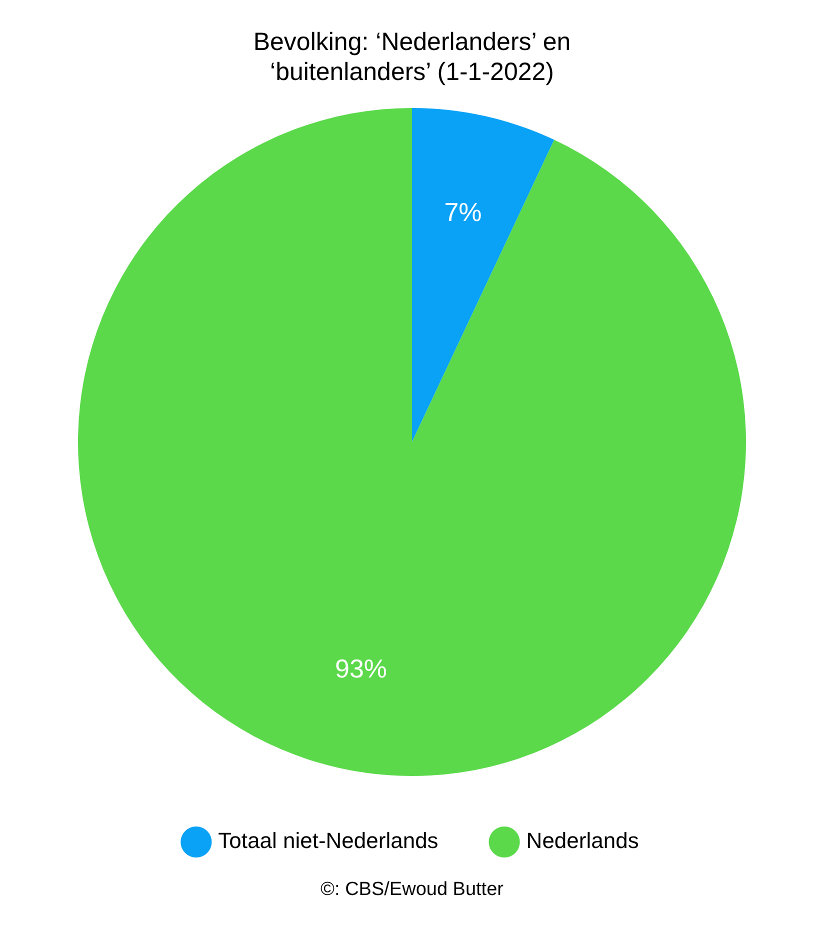 This screenshot has height=936, width=824. What do you see at coordinates (412, 57) in the screenshot?
I see `chart-title: Bevolking: ‘Nederlanders’ en ‘buitenlanders’ (1-1-2022)` at bounding box center [412, 57].